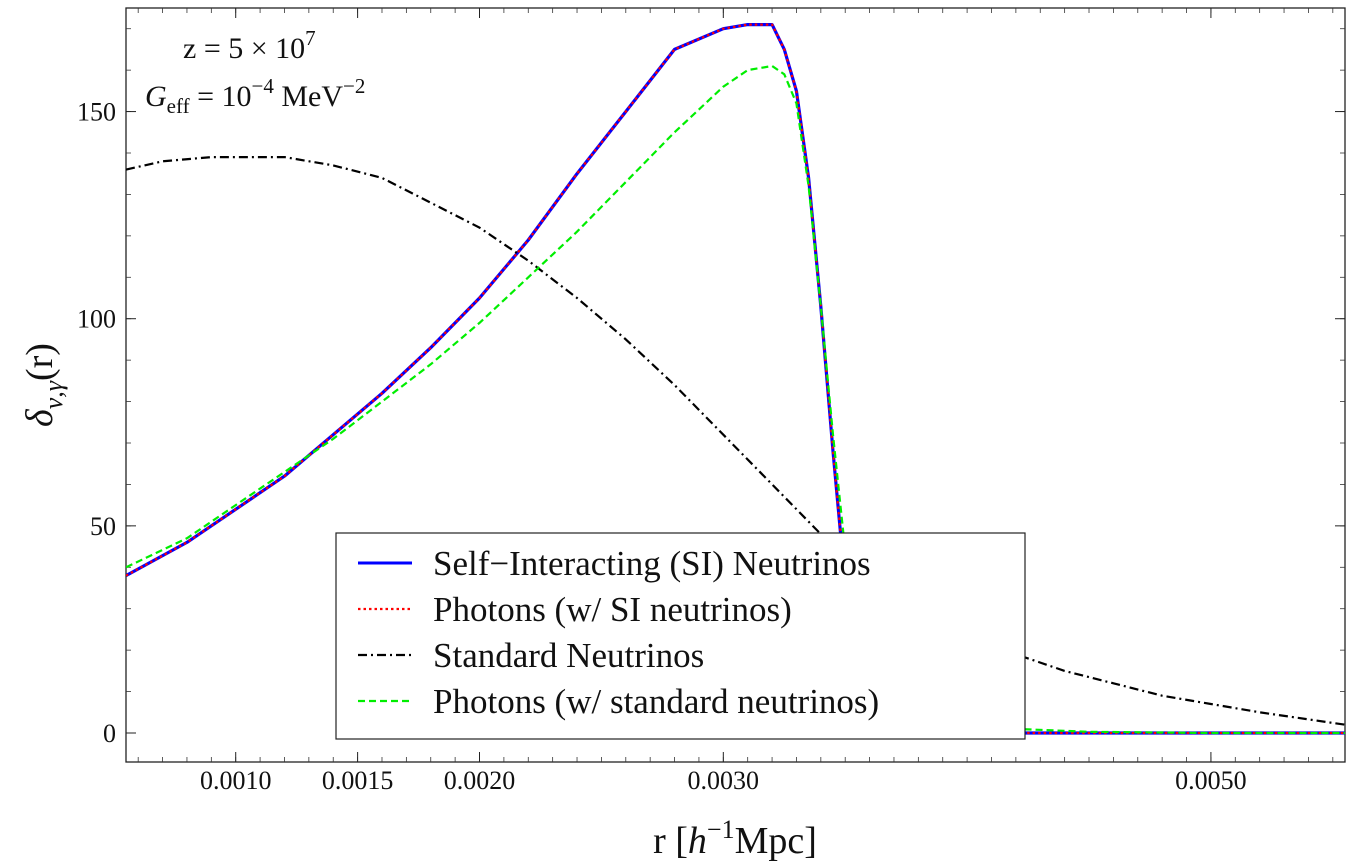  Describe the element at coordinates (249, 45) in the screenshot. I see `annotation-redshift: z = 5 × 107` at that location.